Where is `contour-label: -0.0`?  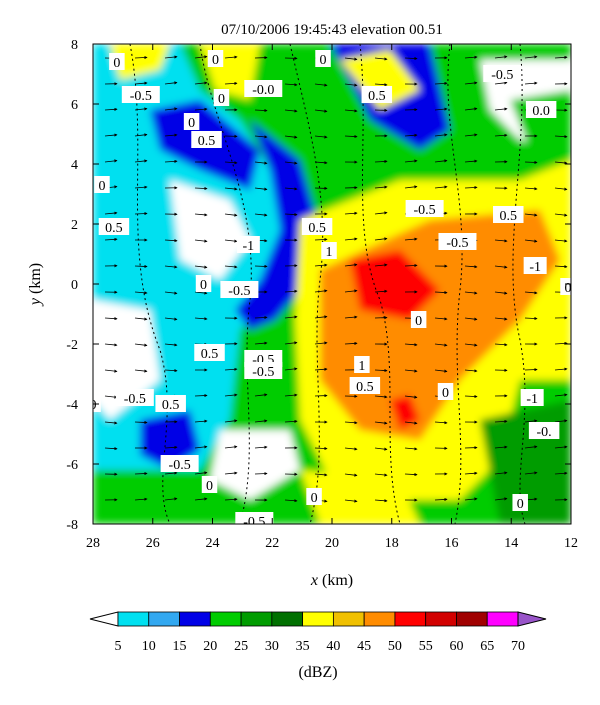 contour-label: -0.0 is located at coordinates (263, 90).